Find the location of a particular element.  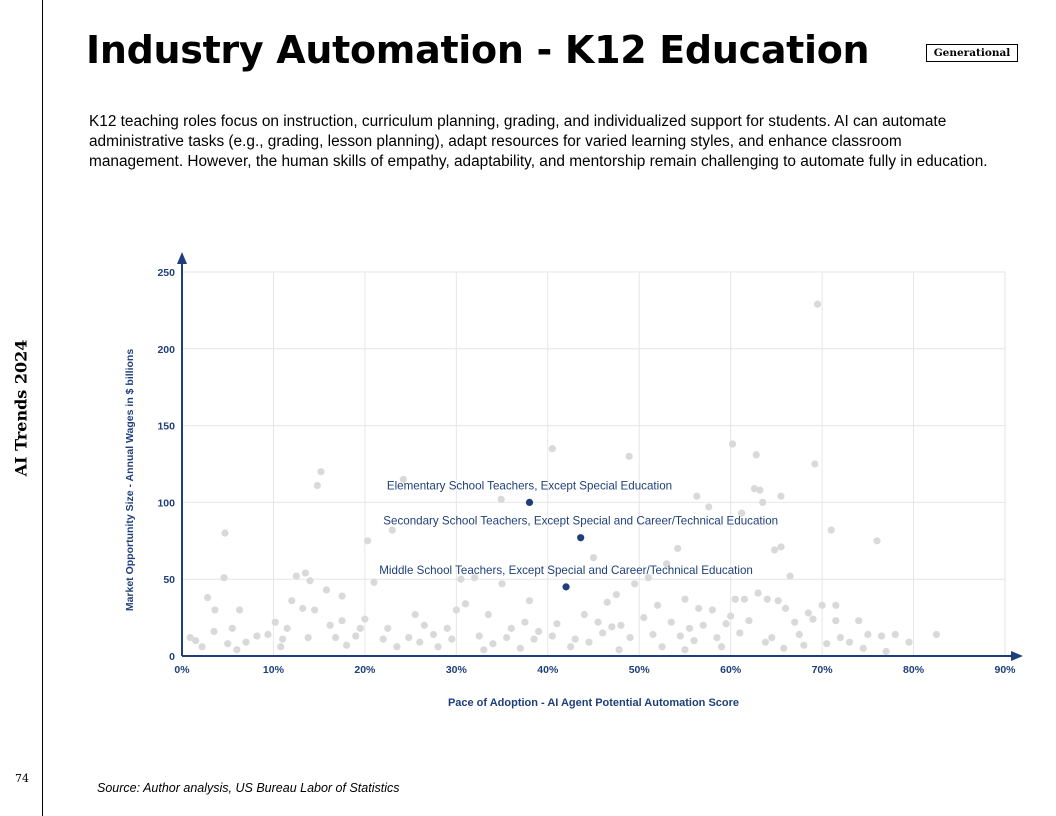

y-tick-label: 200 is located at coordinates (166, 350).